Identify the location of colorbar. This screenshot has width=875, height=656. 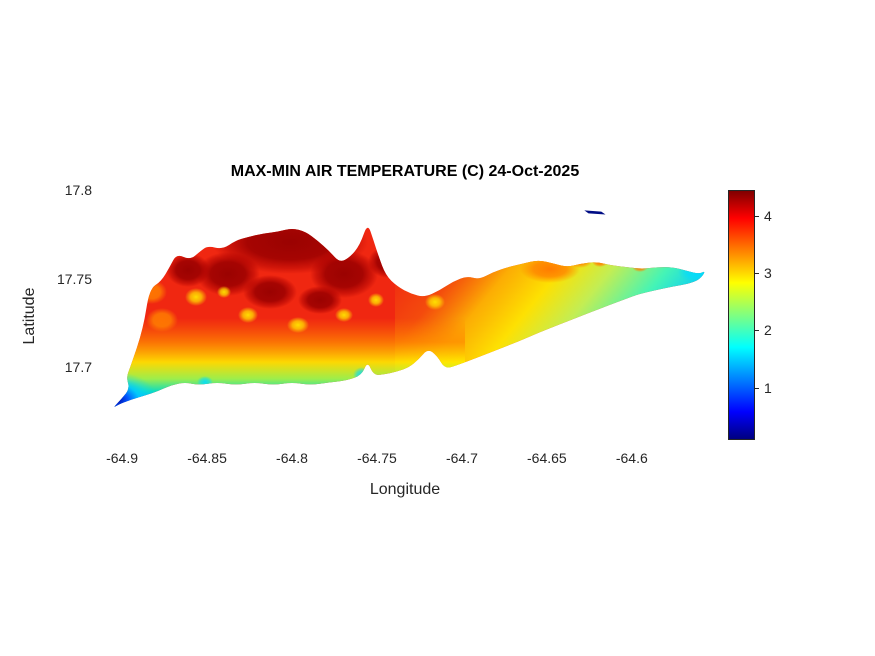
(741, 315).